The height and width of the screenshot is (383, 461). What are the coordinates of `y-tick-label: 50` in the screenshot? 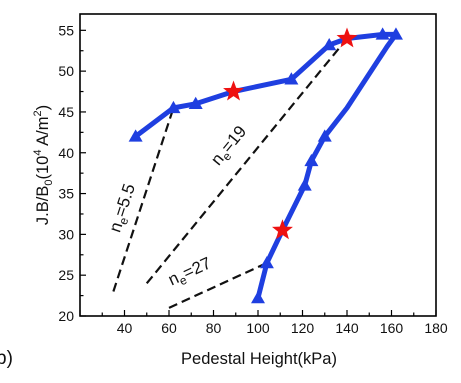 It's located at (66, 71).